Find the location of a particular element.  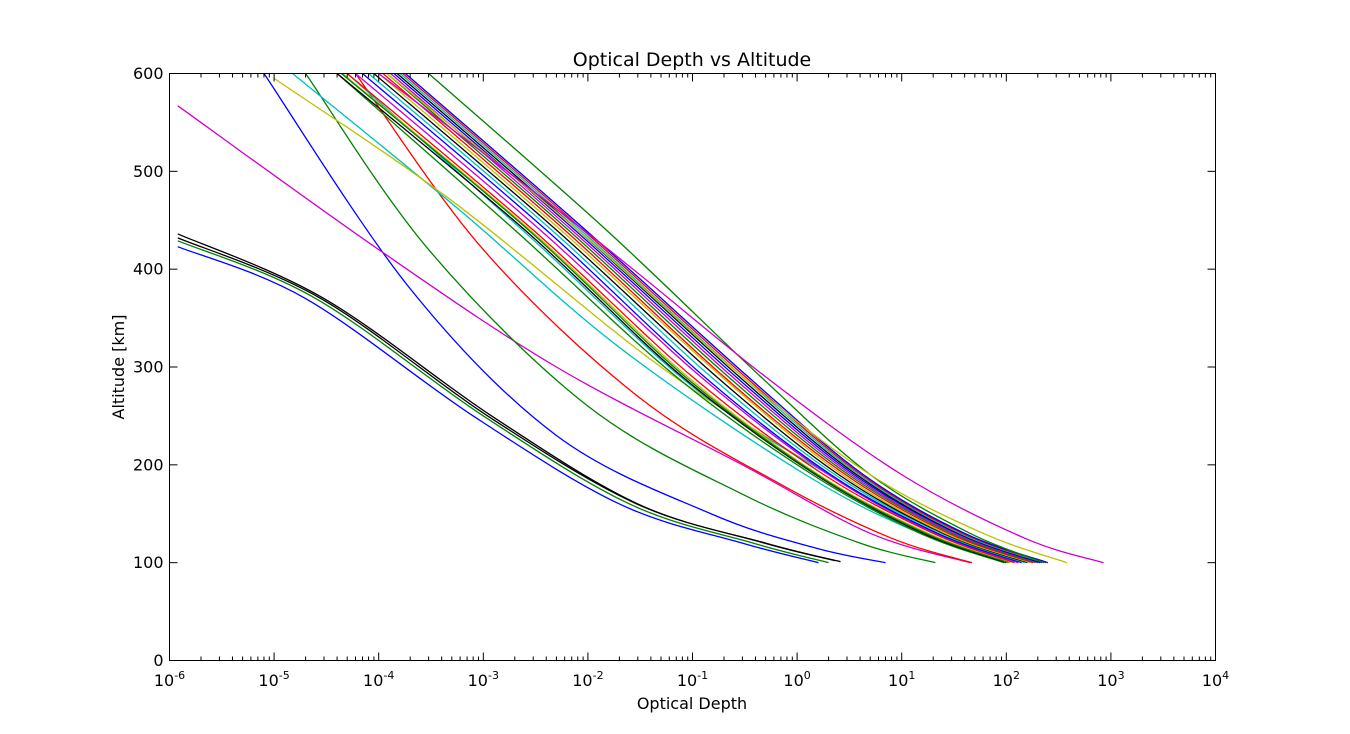

x-tick-label: 10⁴ is located at coordinates (1215, 679).